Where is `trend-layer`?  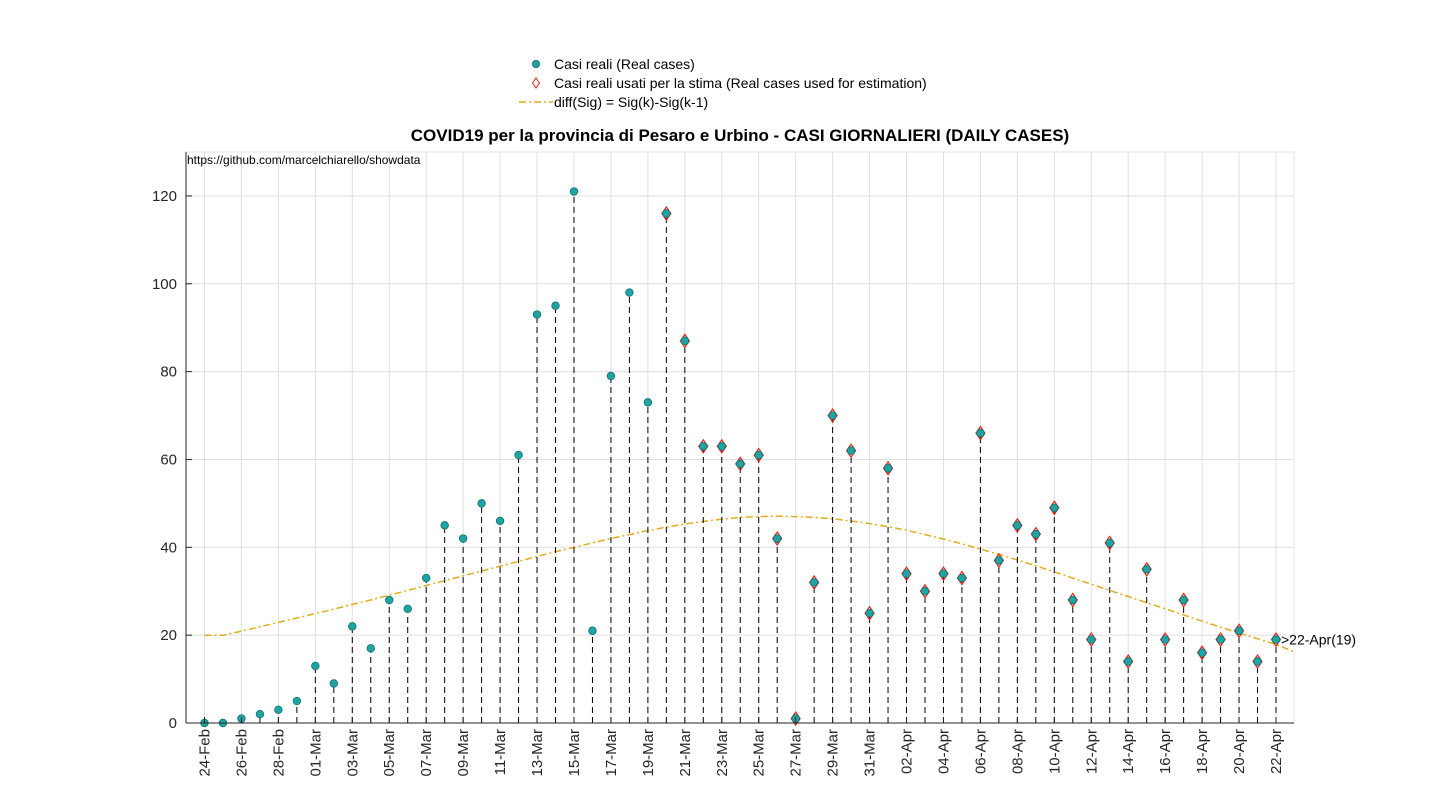
trend-layer is located at coordinates (749, 584).